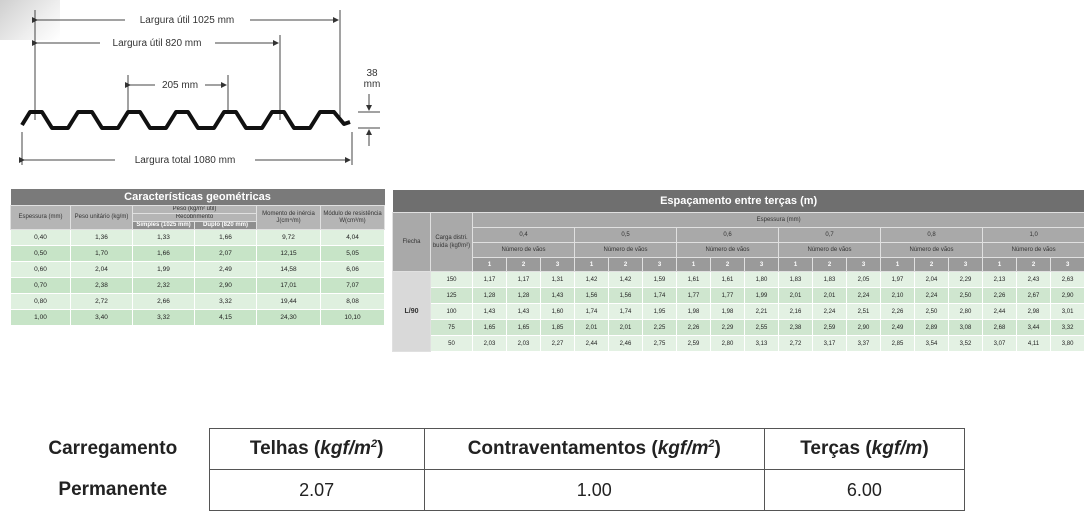  Describe the element at coordinates (931, 264) in the screenshot. I see `esp-span-header: 2` at that location.